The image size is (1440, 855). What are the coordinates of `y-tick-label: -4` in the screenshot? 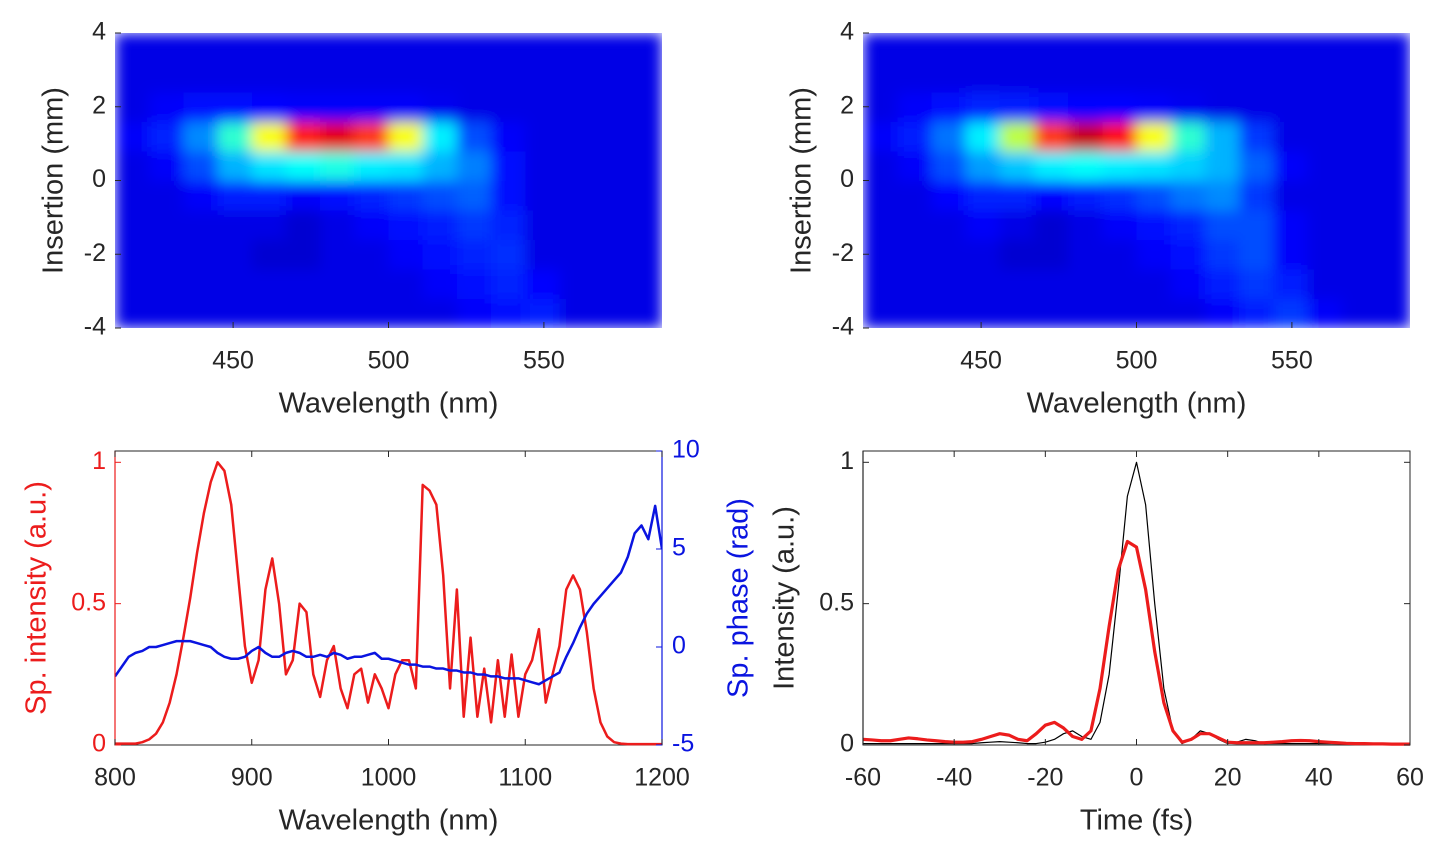 It's located at (843, 327).